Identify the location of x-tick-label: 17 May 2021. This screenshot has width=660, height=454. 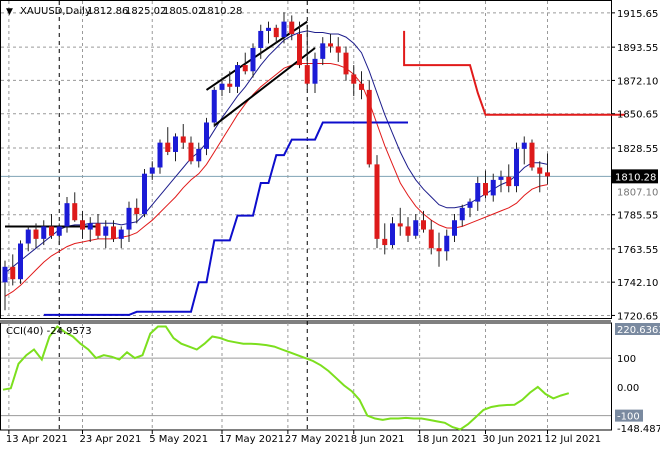
(251, 439).